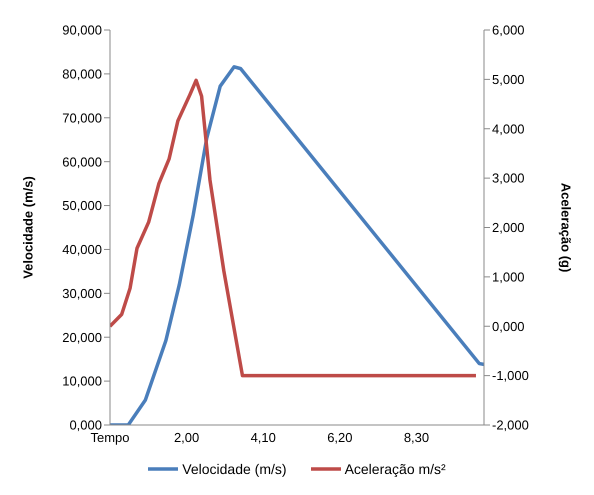 The width and height of the screenshot is (594, 495). What do you see at coordinates (508, 30) in the screenshot?
I see `y2-tick-label: 6,000` at bounding box center [508, 30].